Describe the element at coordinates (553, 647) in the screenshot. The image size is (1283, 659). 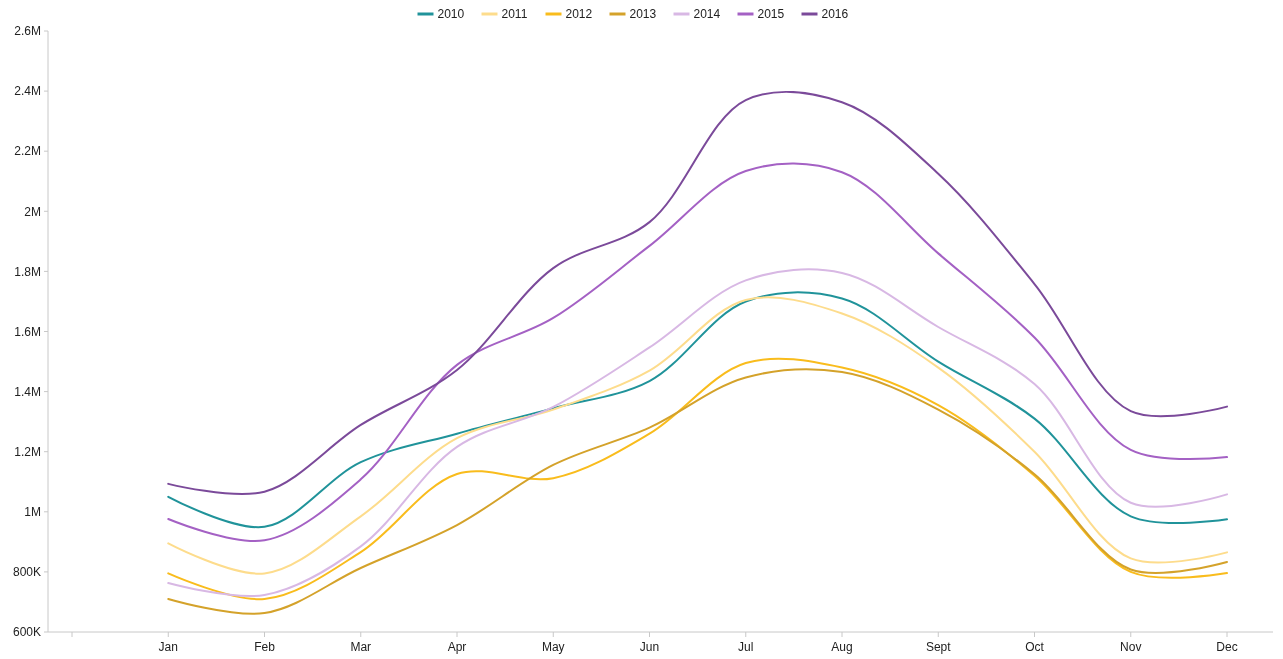
I see `x-tick-label: May` at that location.